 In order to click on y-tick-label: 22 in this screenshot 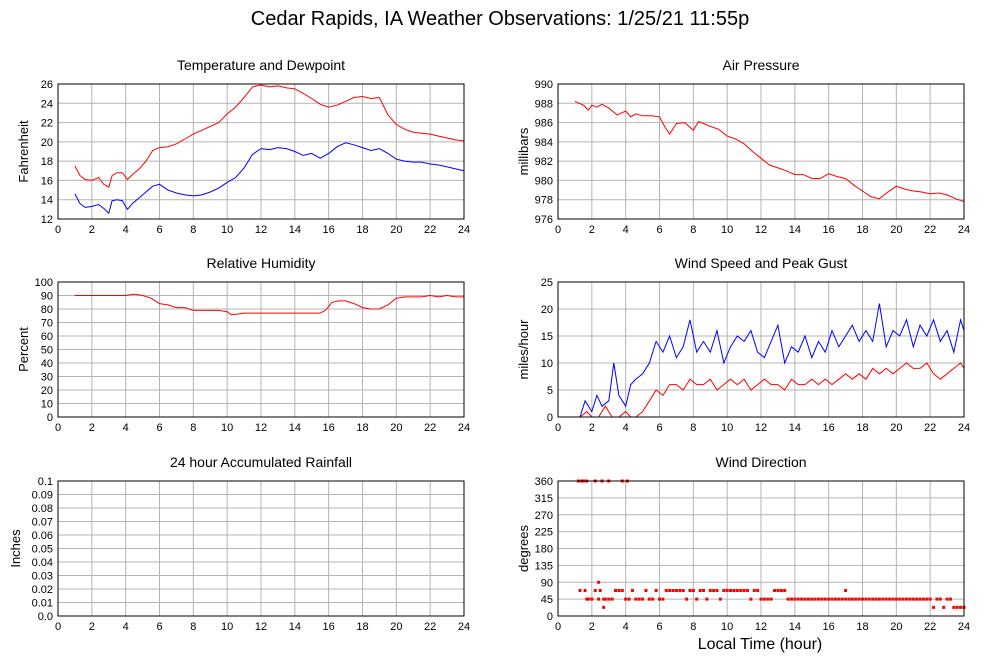, I will do `click(47, 124)`.